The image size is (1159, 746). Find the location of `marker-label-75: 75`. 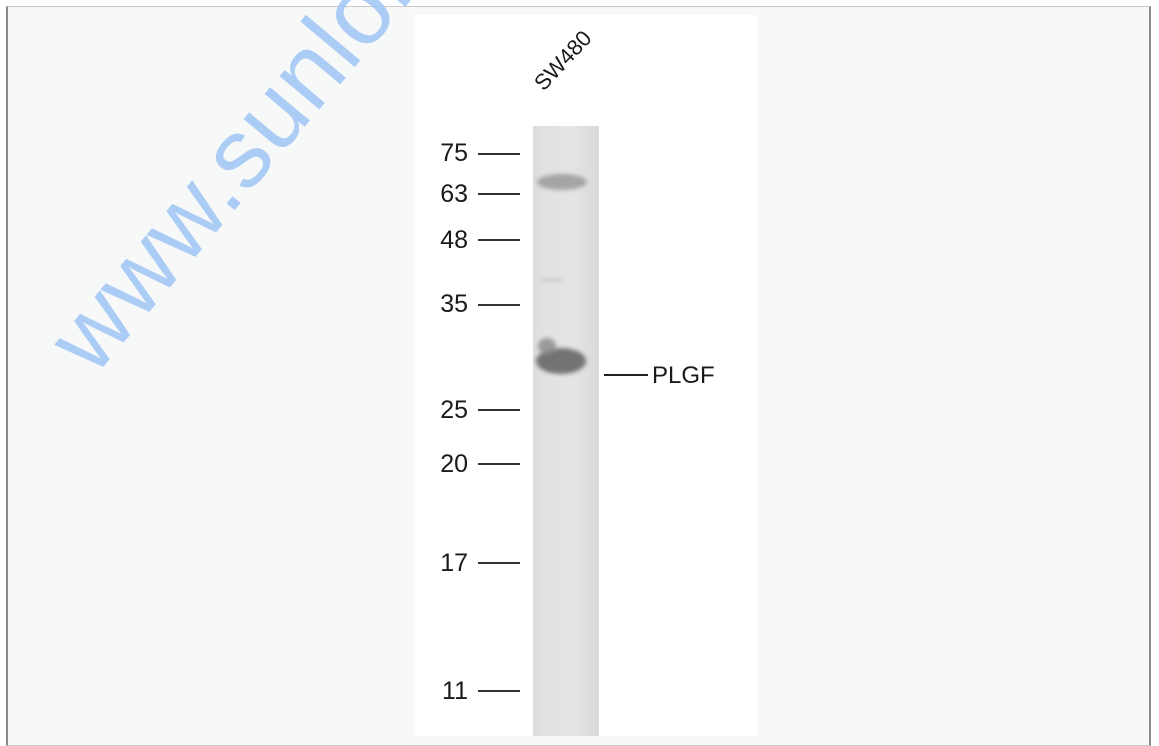

marker-label-75: 75 is located at coordinates (454, 153).